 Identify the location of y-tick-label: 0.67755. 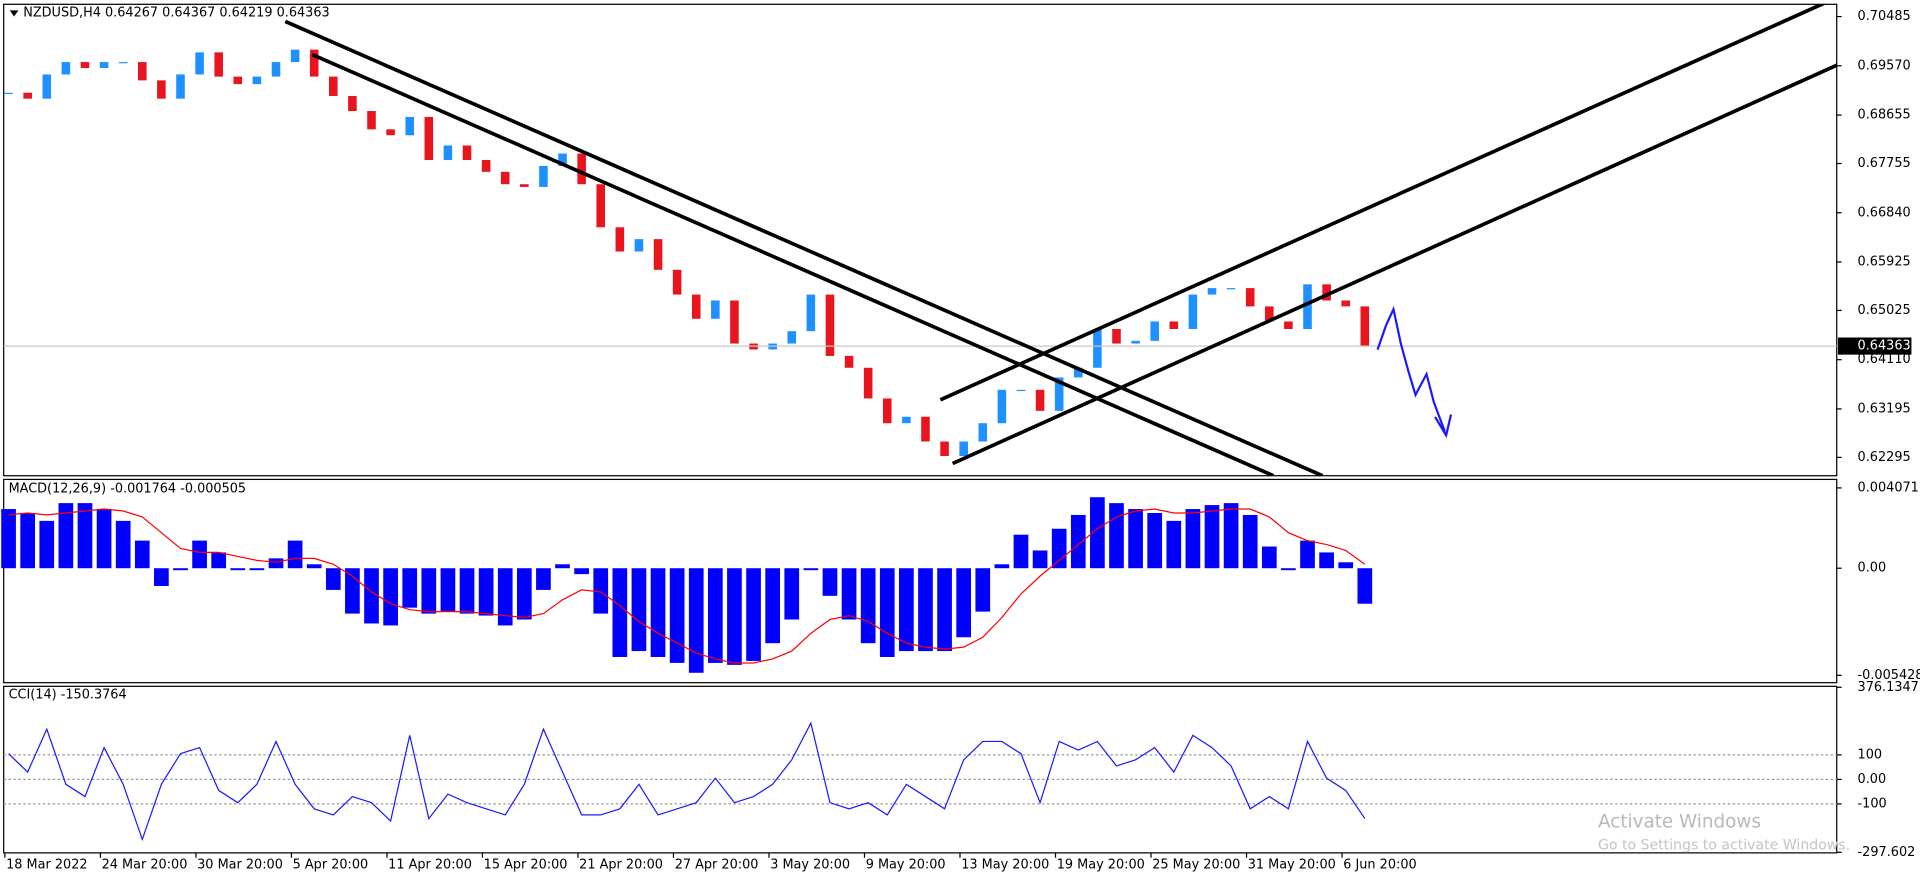
(1884, 163).